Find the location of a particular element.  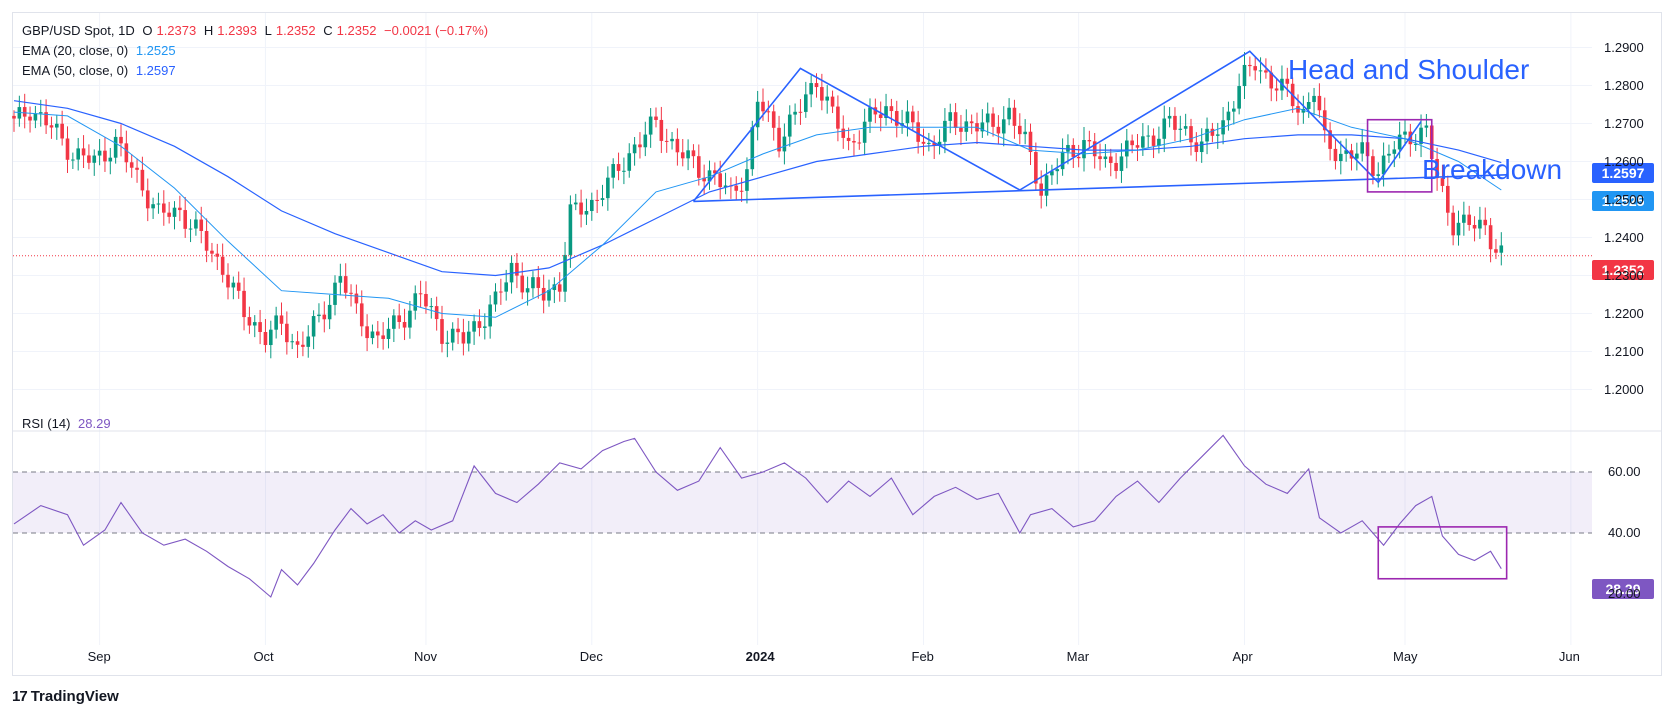

price-axis-tick: 1.2900 is located at coordinates (1624, 47).